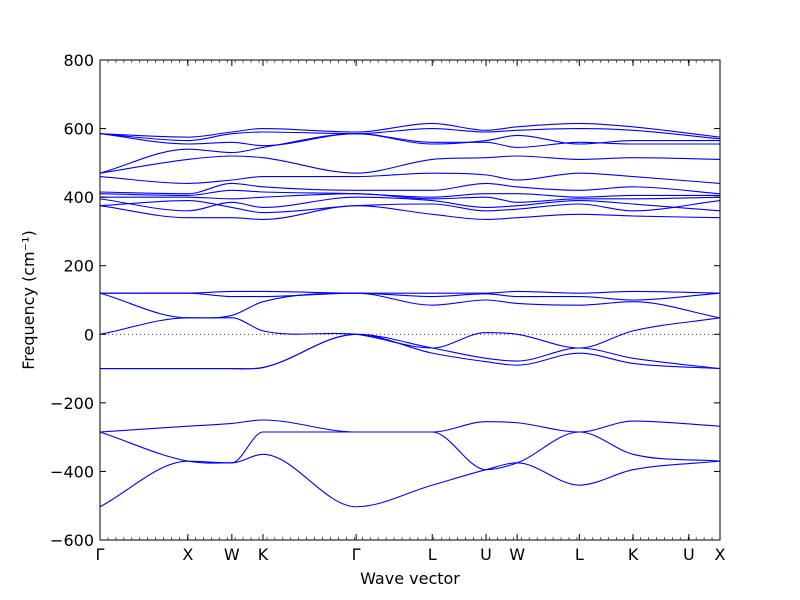  Describe the element at coordinates (72, 403) in the screenshot. I see `y-tick-label: −200` at that location.